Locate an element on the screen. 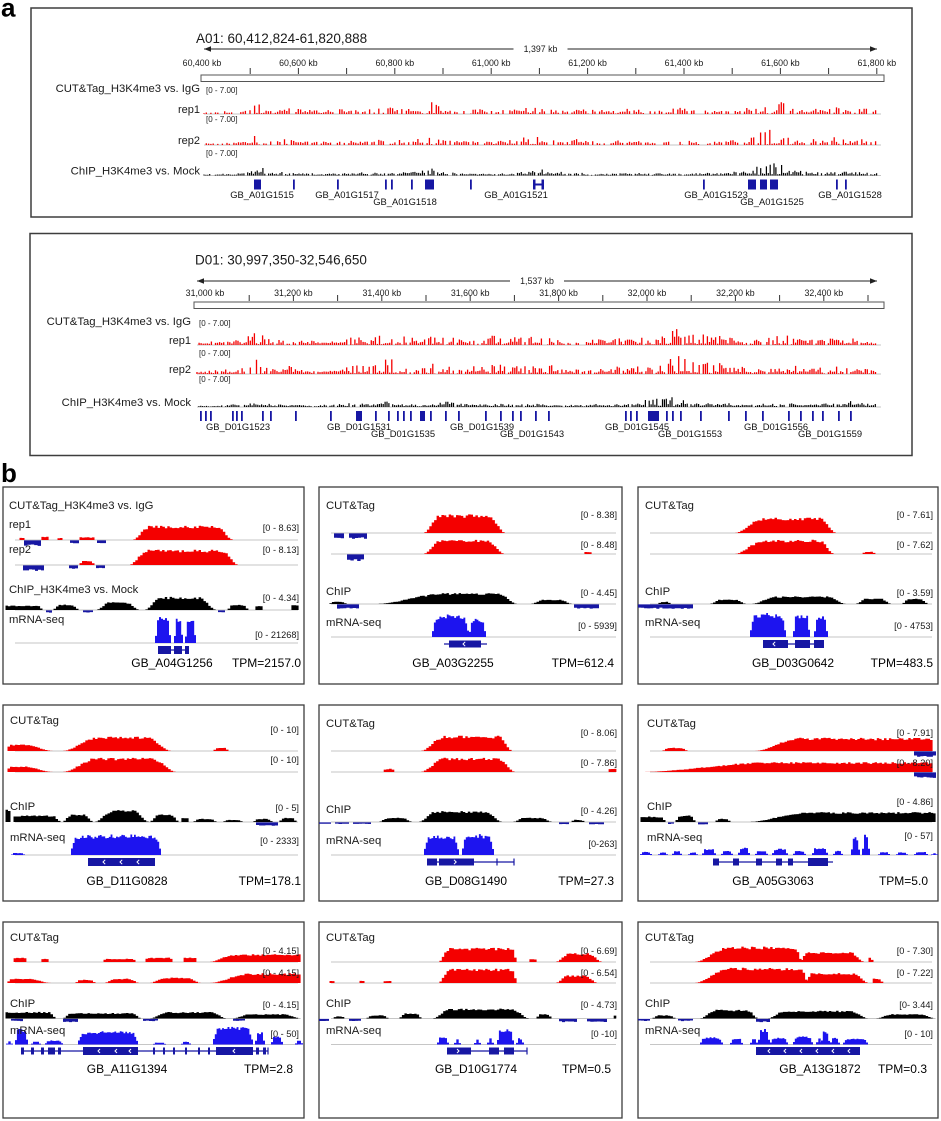 The height and width of the screenshot is (1121, 941). svg-text: GB_A05G3063 is located at coordinates (773, 881).